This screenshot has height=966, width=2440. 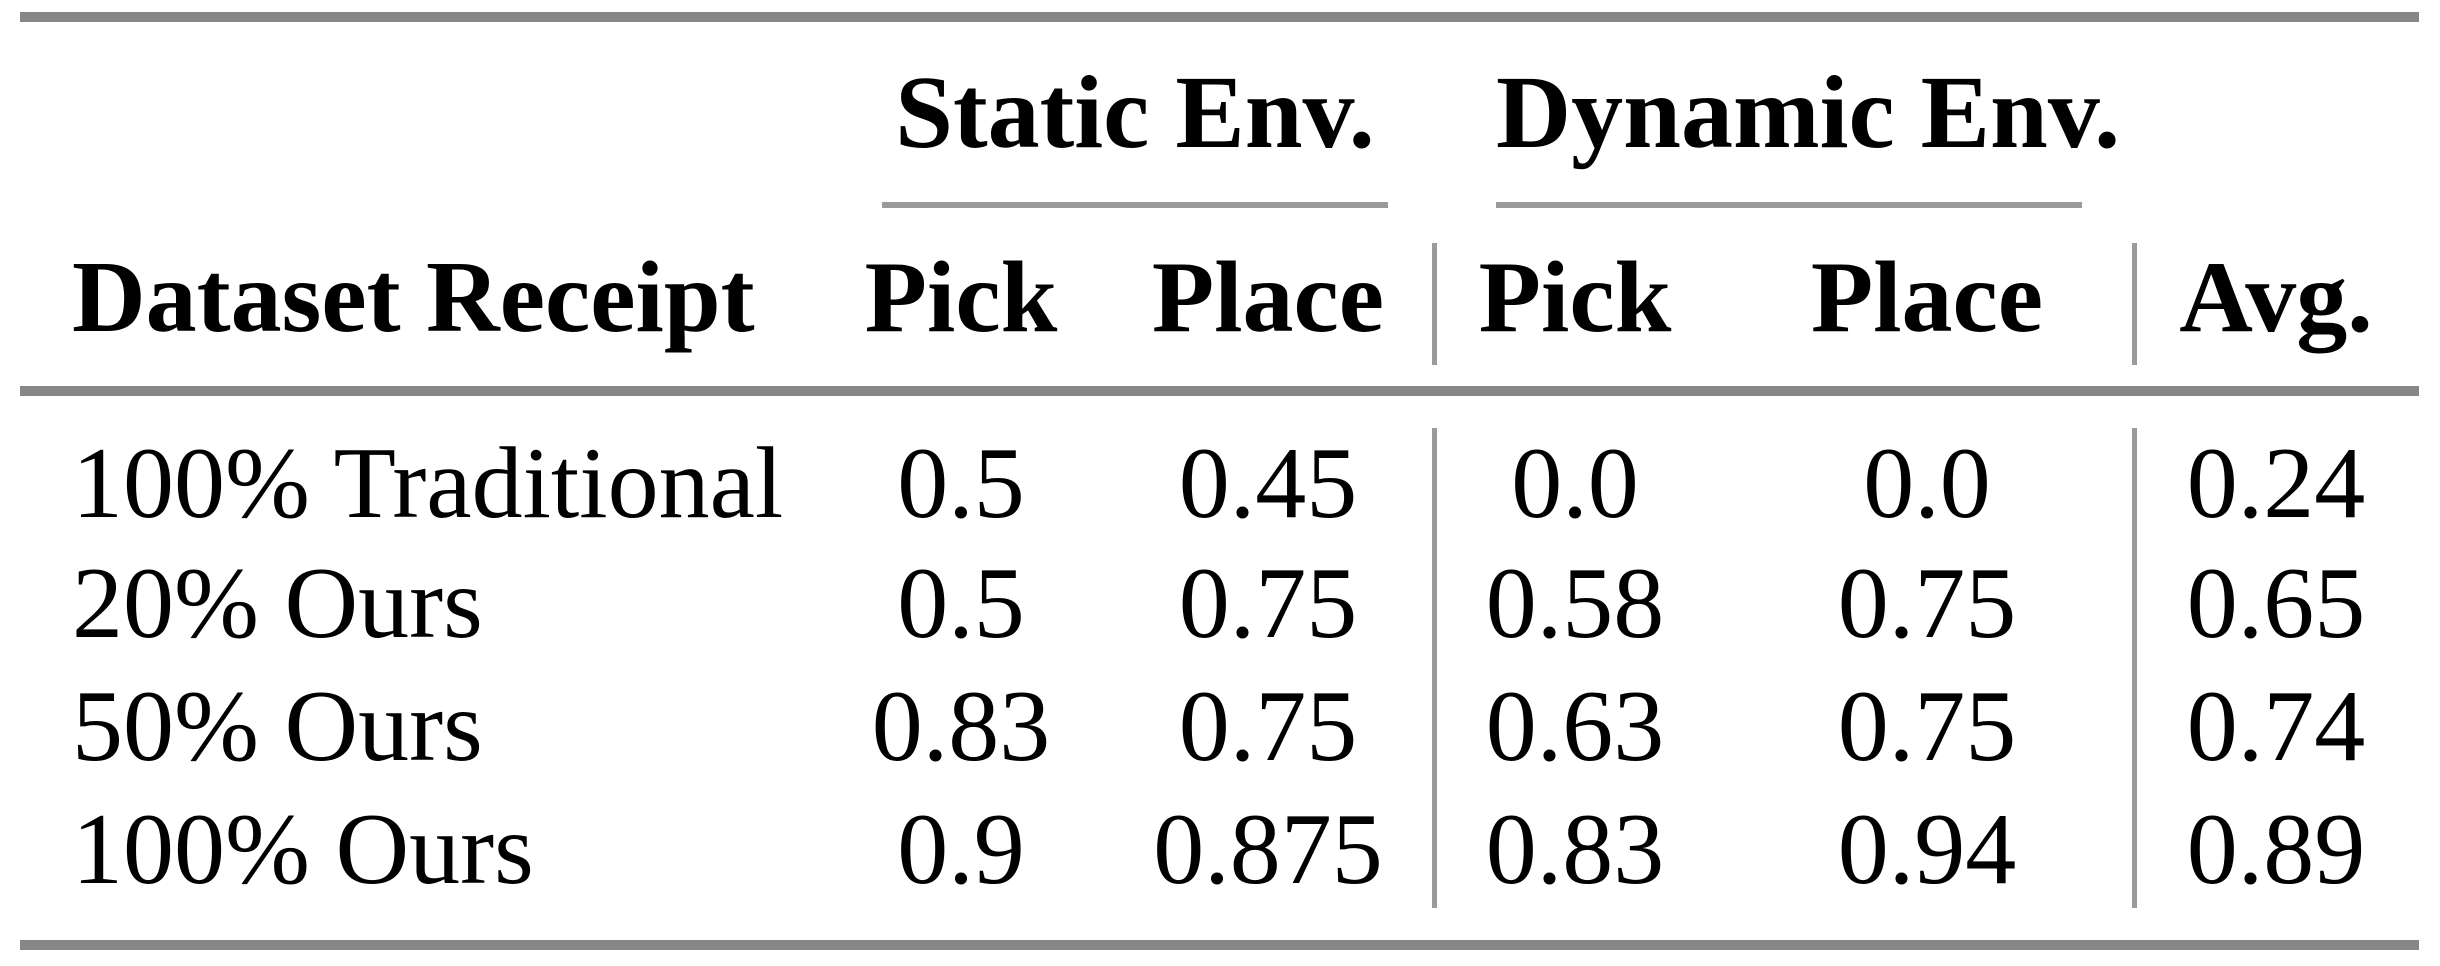 I want to click on column-header-dynamic-place: Place, so click(x=1927, y=297).